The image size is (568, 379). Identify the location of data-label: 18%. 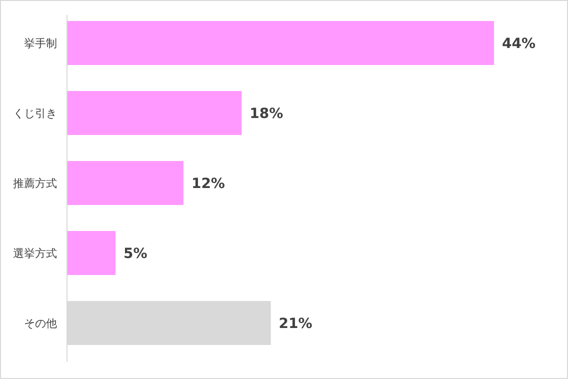
(267, 114).